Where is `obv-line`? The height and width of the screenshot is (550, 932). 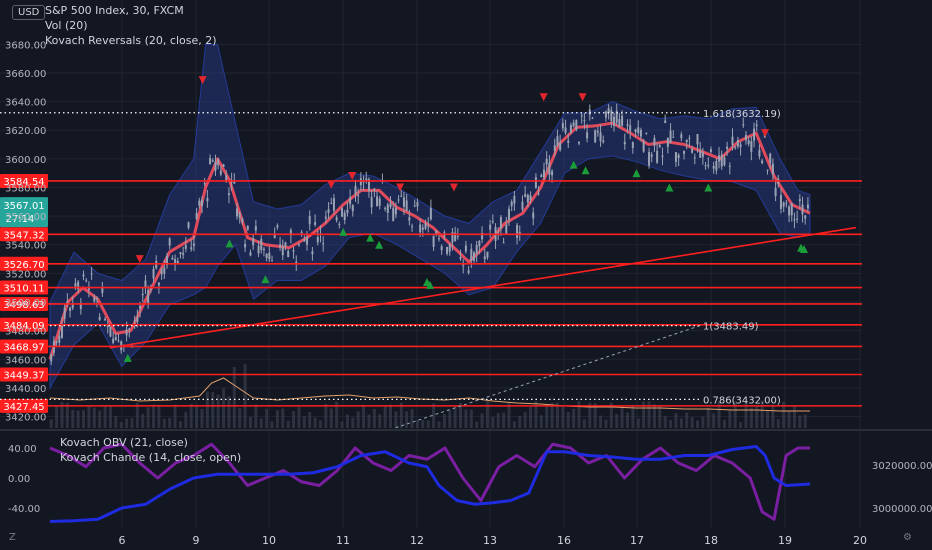 obv-line is located at coordinates (430, 484).